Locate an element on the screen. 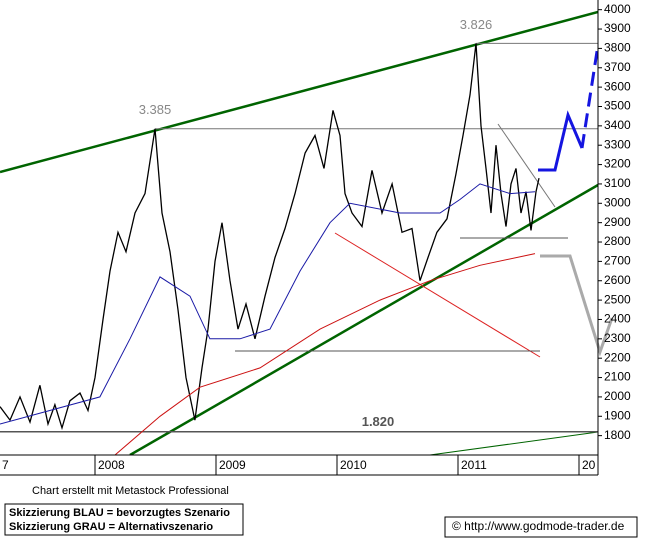 The image size is (649, 544). y-tick-label: 2100 is located at coordinates (617, 377).